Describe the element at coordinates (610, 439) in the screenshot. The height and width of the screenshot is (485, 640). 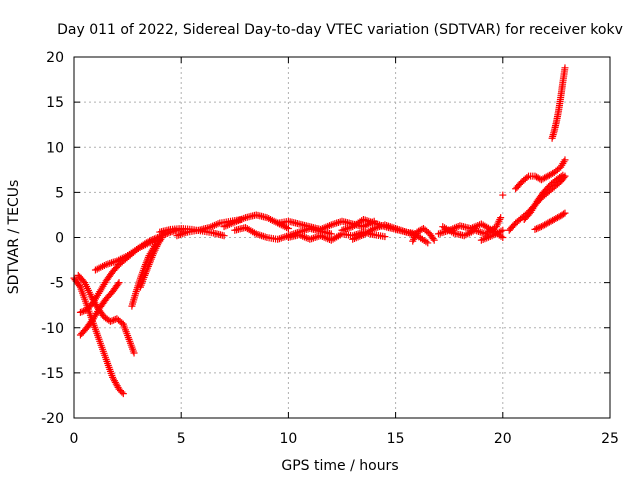
I see `x-tick-label: 25` at that location.